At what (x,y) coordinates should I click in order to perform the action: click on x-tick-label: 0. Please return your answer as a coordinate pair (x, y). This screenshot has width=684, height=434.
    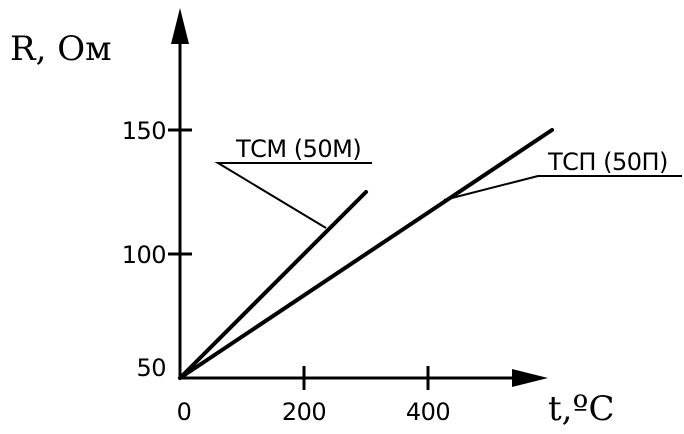
    Looking at the image, I should click on (184, 412).